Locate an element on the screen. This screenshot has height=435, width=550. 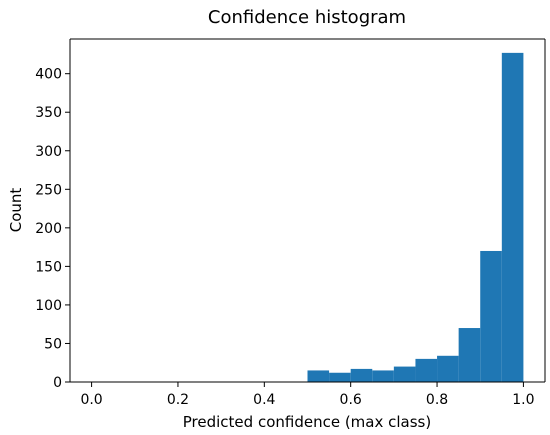
x-tick-label-2: 0.2 is located at coordinates (178, 400).